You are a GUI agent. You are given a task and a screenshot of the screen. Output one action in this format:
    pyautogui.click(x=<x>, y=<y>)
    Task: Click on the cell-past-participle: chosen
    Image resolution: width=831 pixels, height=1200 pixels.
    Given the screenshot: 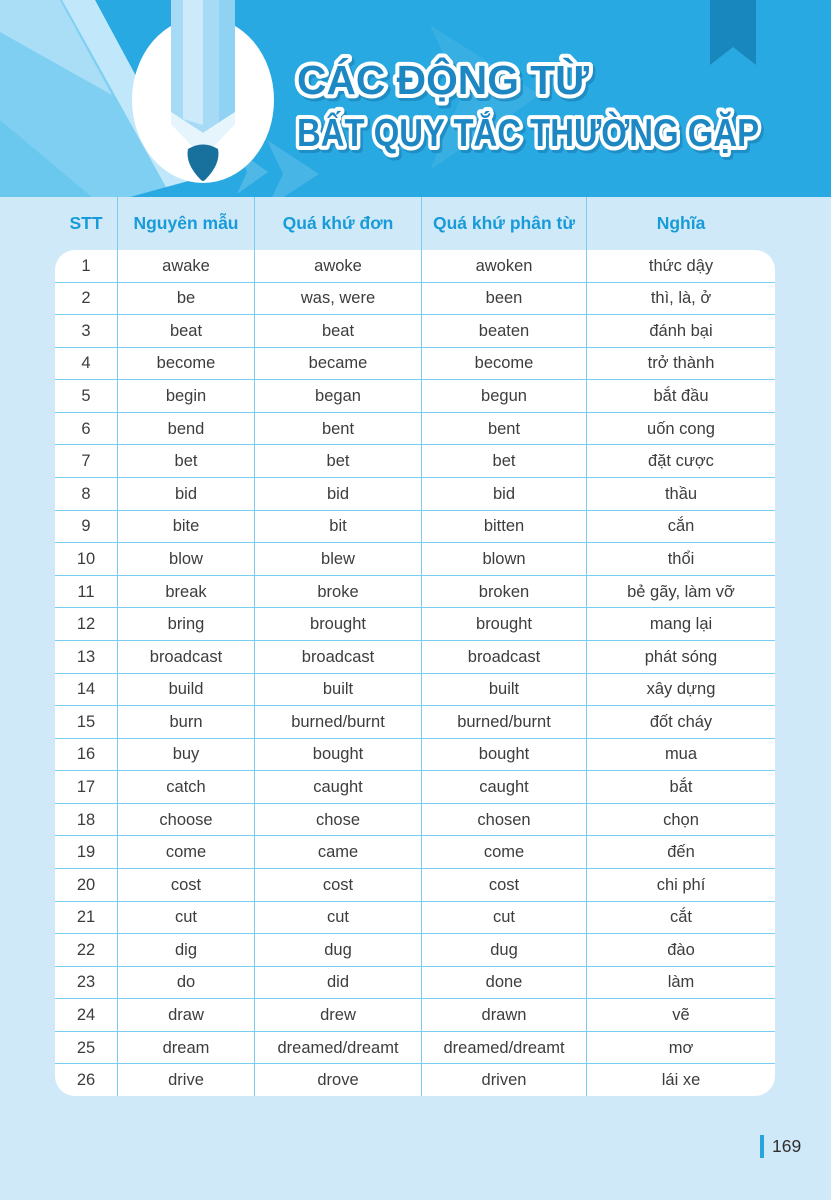 What is the action you would take?
    pyautogui.click(x=504, y=819)
    